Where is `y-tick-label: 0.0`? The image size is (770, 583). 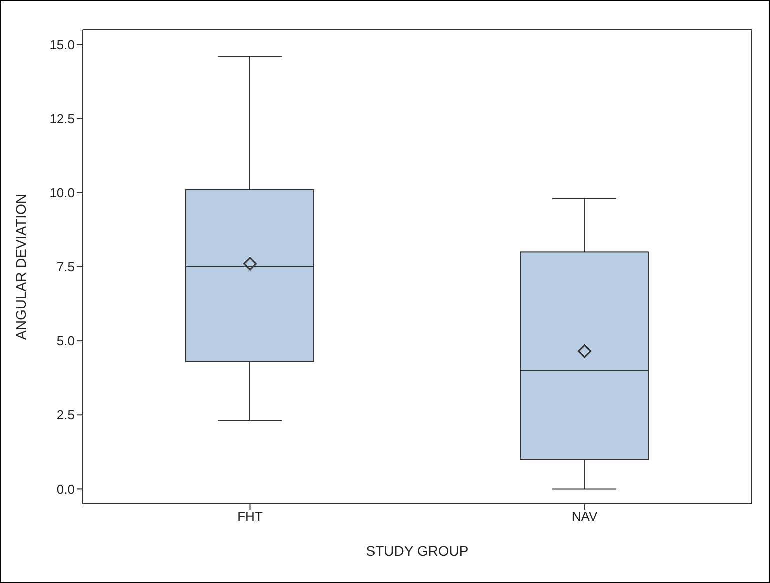
y-tick-label: 0.0 is located at coordinates (65, 489).